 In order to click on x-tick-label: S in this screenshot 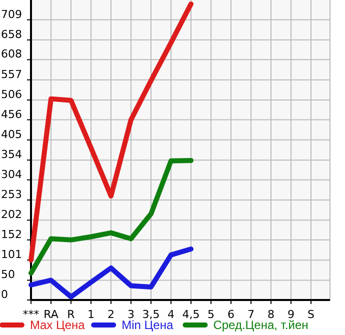, I will do `click(311, 314)`.